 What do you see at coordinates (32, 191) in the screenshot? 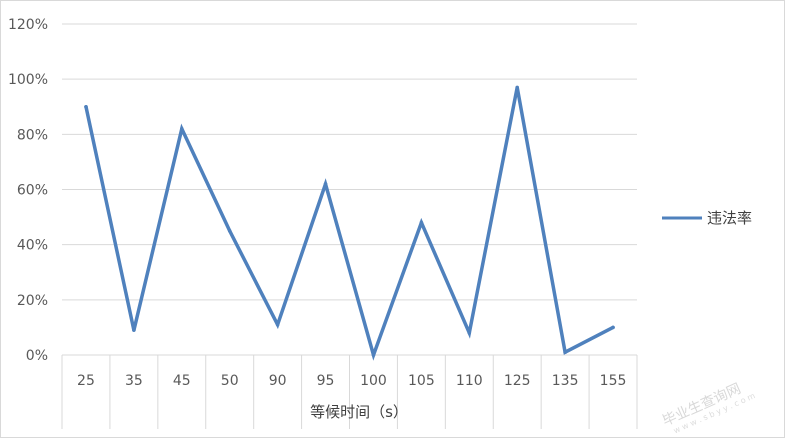
I see `y-tick-label: 60%` at bounding box center [32, 191].